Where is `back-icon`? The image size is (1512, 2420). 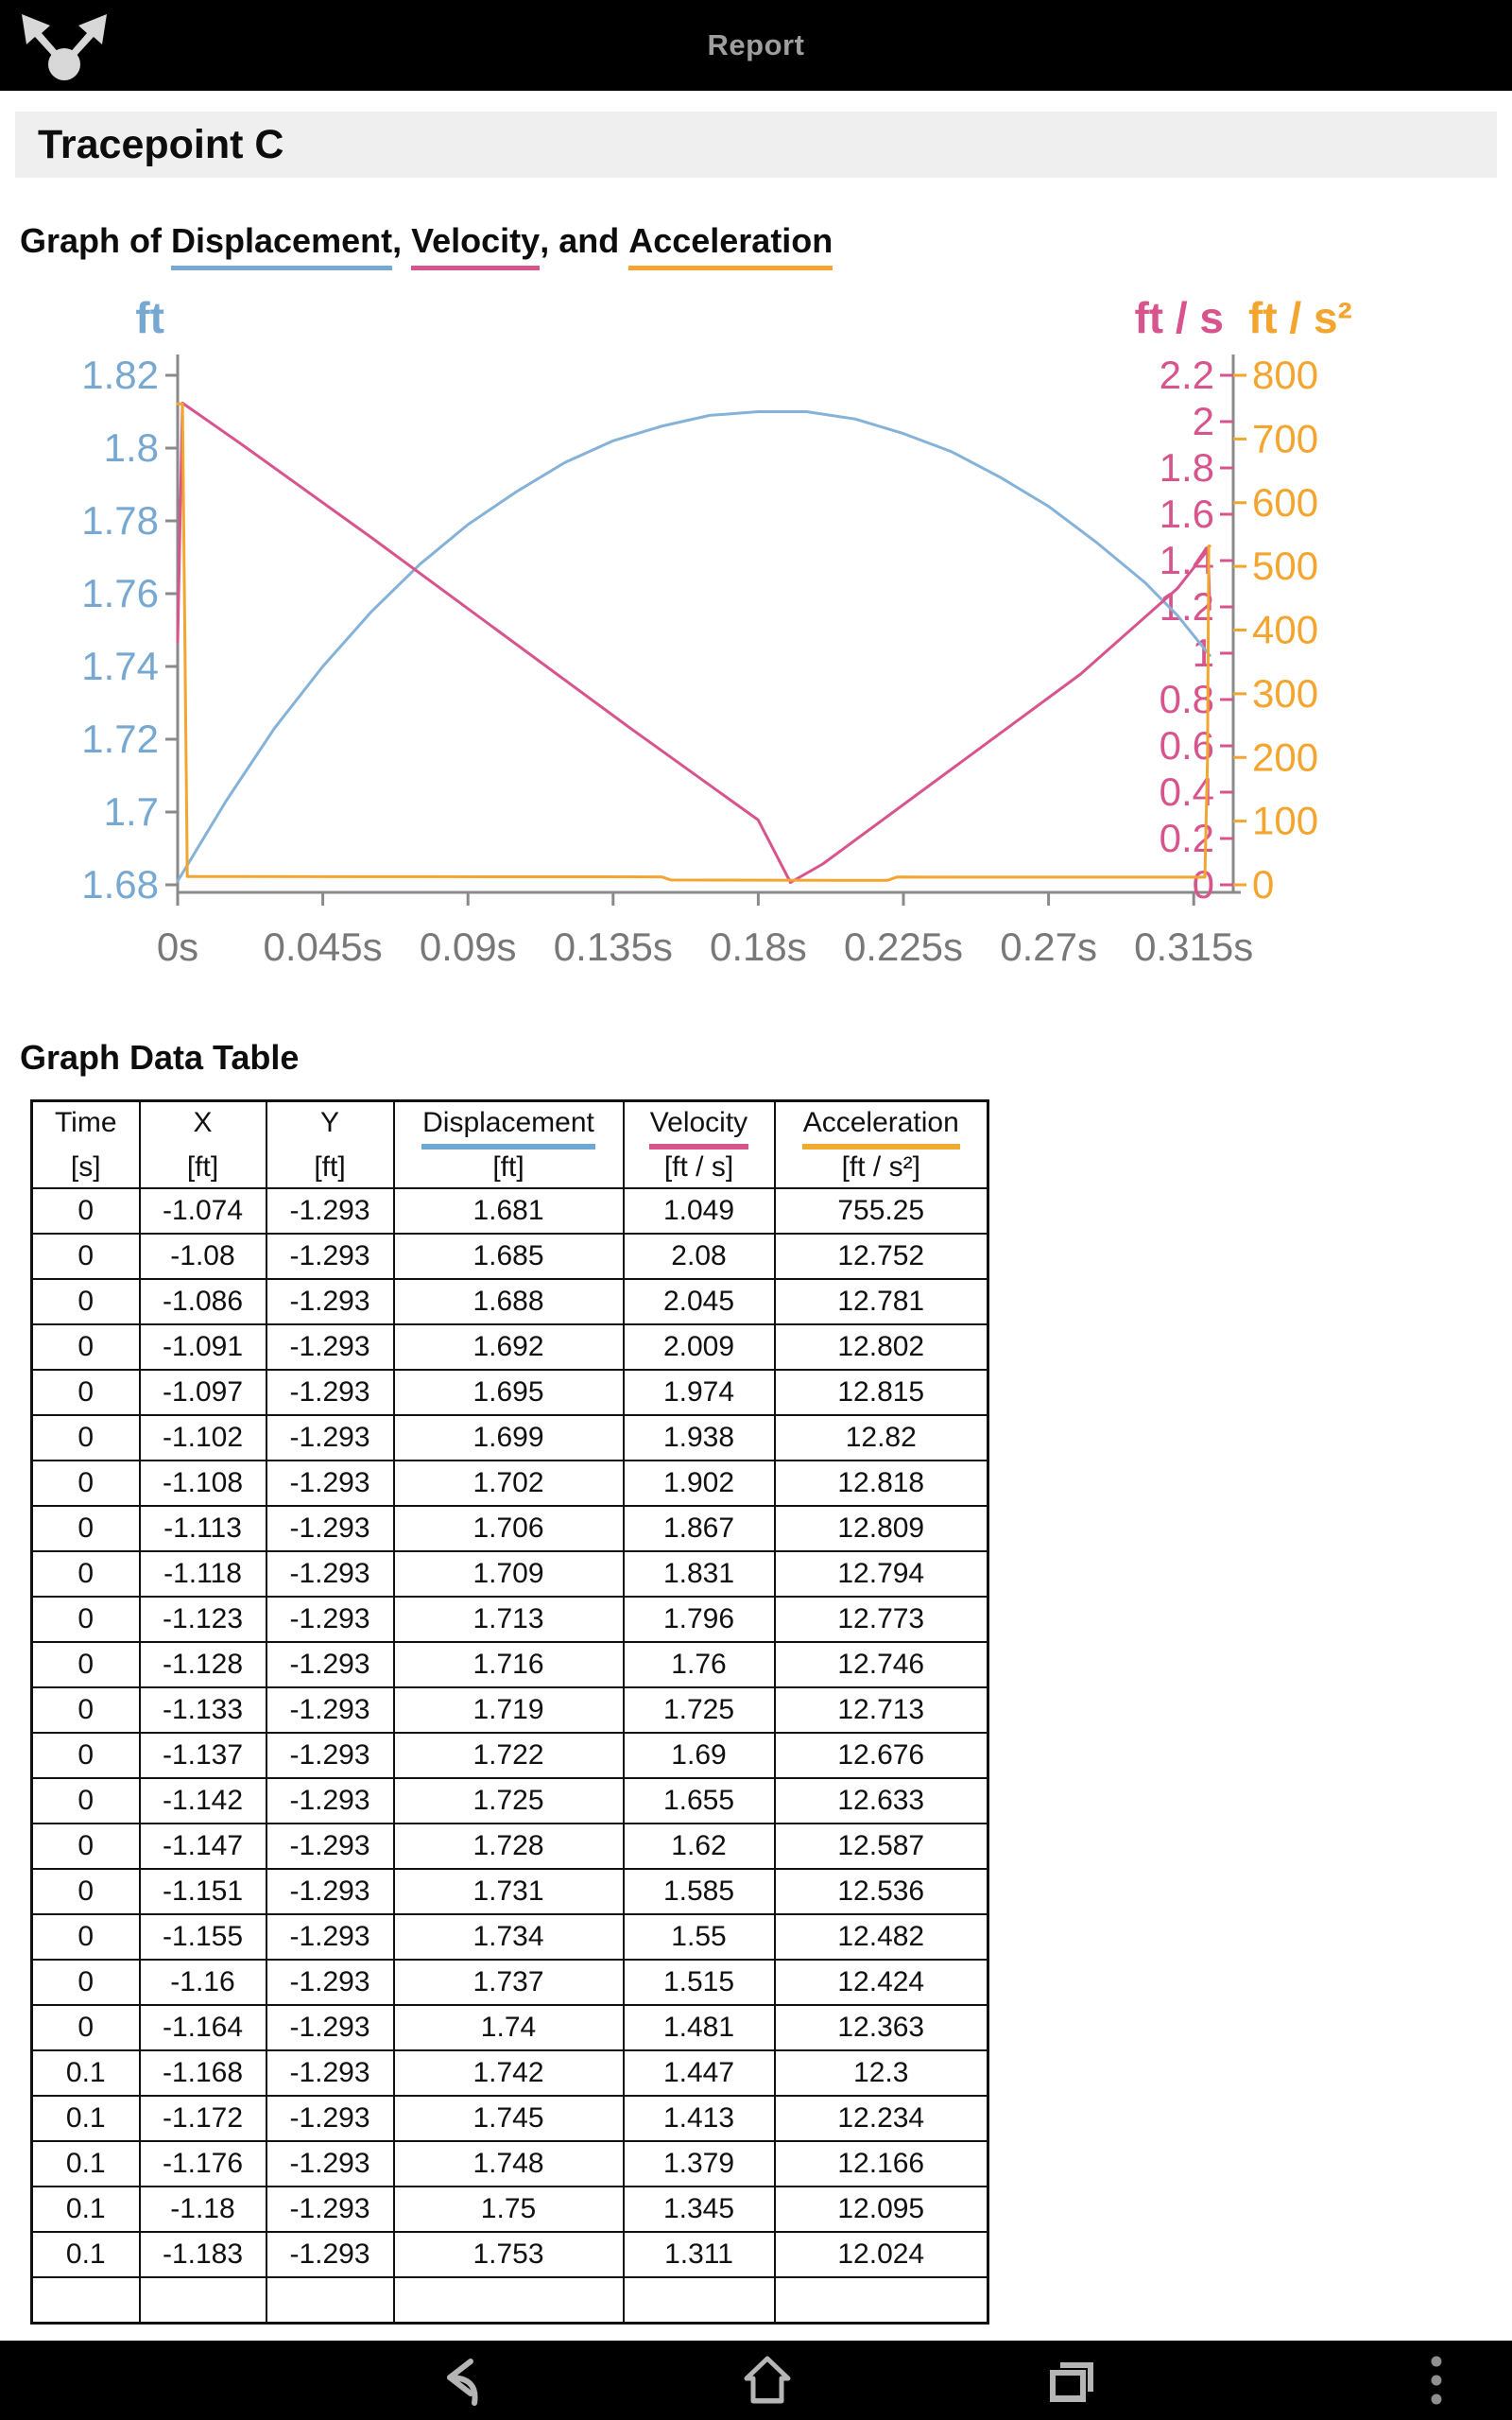
back-icon is located at coordinates (459, 2380).